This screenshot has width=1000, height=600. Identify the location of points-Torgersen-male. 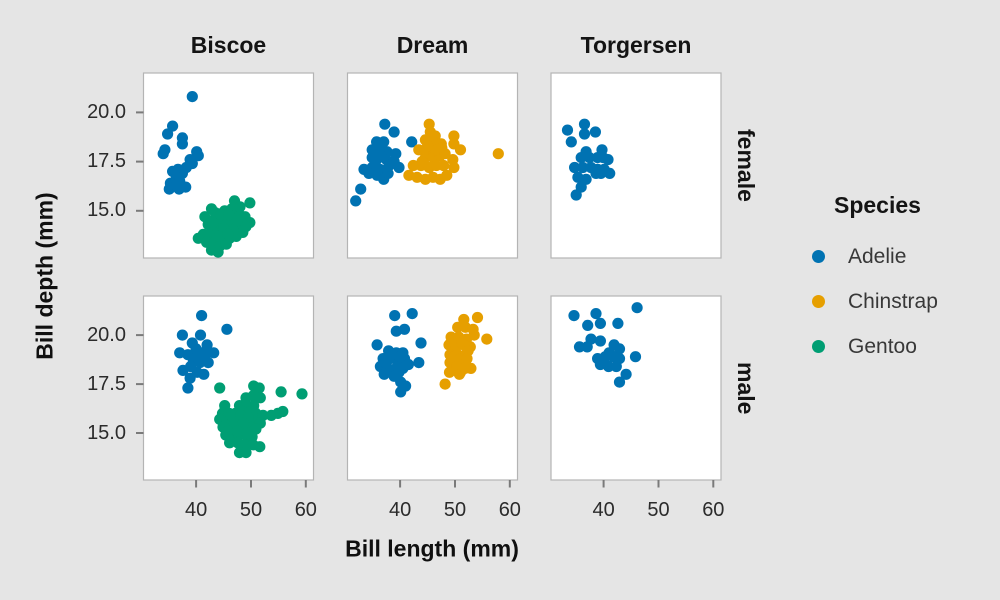
(605, 345).